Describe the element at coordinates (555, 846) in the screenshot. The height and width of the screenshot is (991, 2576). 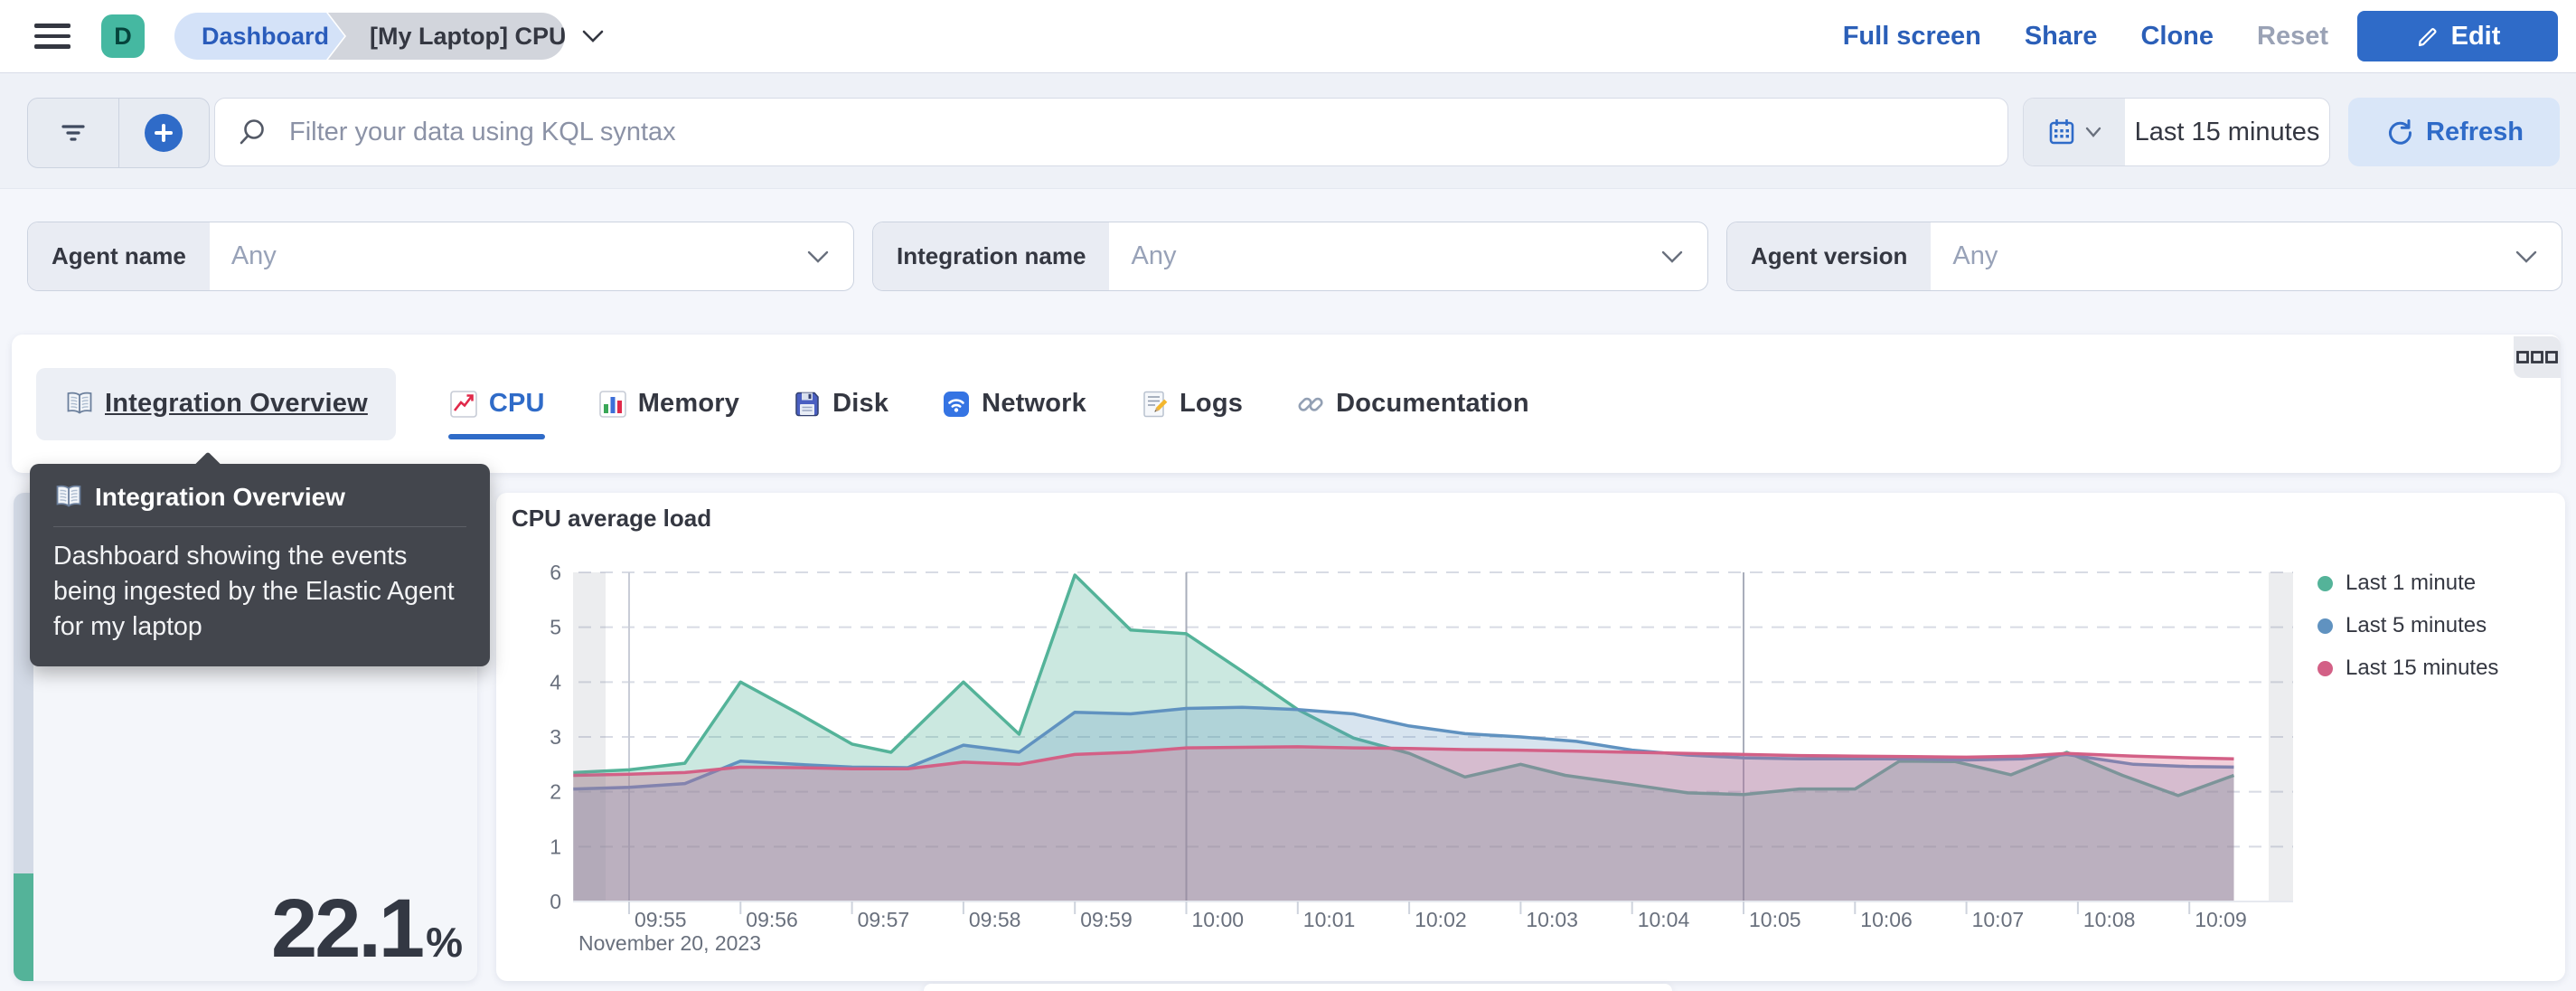
I see `svg-text: 1` at that location.